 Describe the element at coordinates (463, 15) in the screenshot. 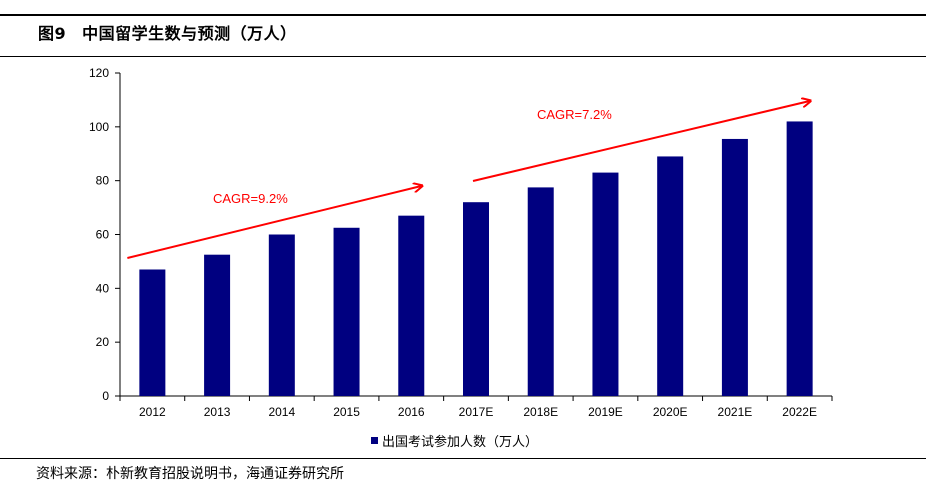

I see `top-rule` at that location.